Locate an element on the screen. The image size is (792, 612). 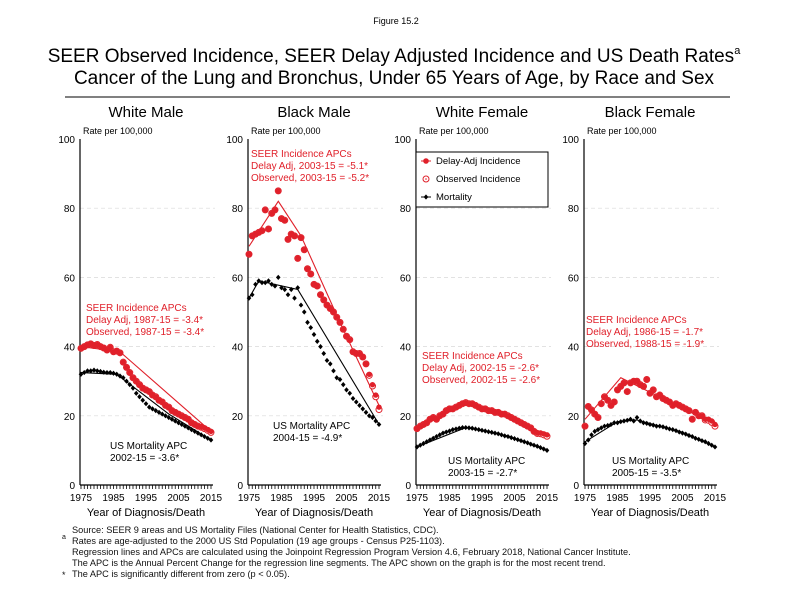
panel-title: White Male is located at coordinates (145, 112).